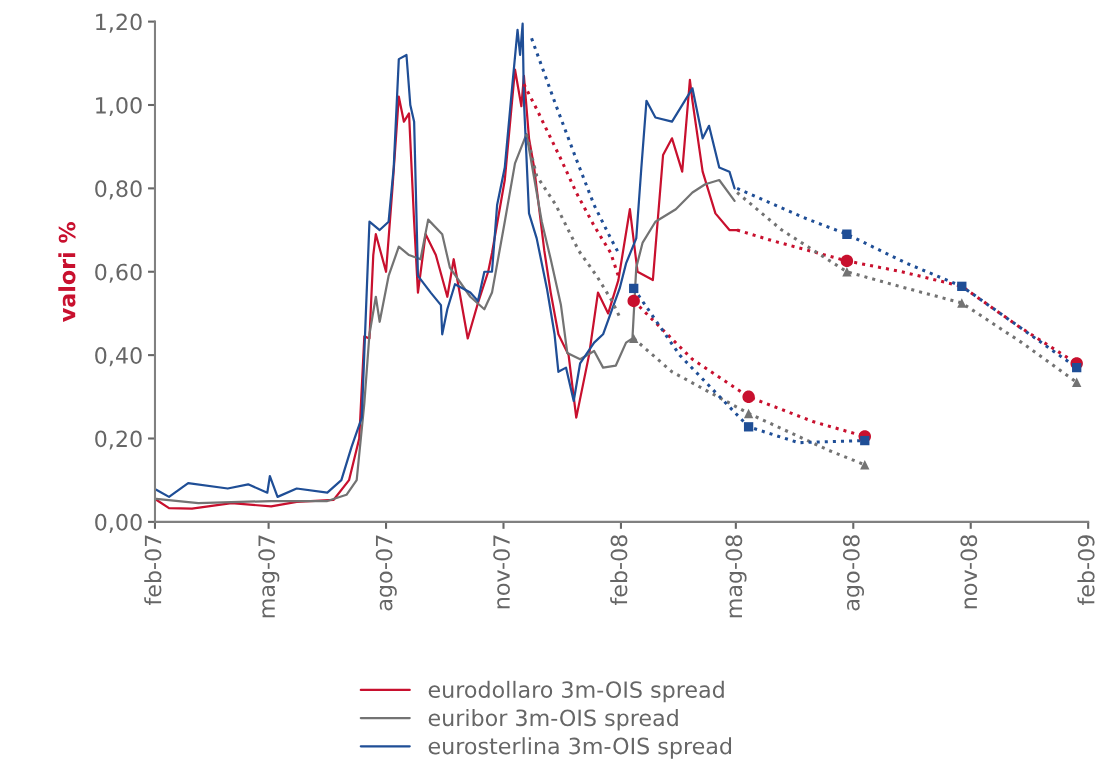 Image resolution: width=1107 pixels, height=772 pixels. I want to click on y-tick-label: 1,00, so click(119, 106).